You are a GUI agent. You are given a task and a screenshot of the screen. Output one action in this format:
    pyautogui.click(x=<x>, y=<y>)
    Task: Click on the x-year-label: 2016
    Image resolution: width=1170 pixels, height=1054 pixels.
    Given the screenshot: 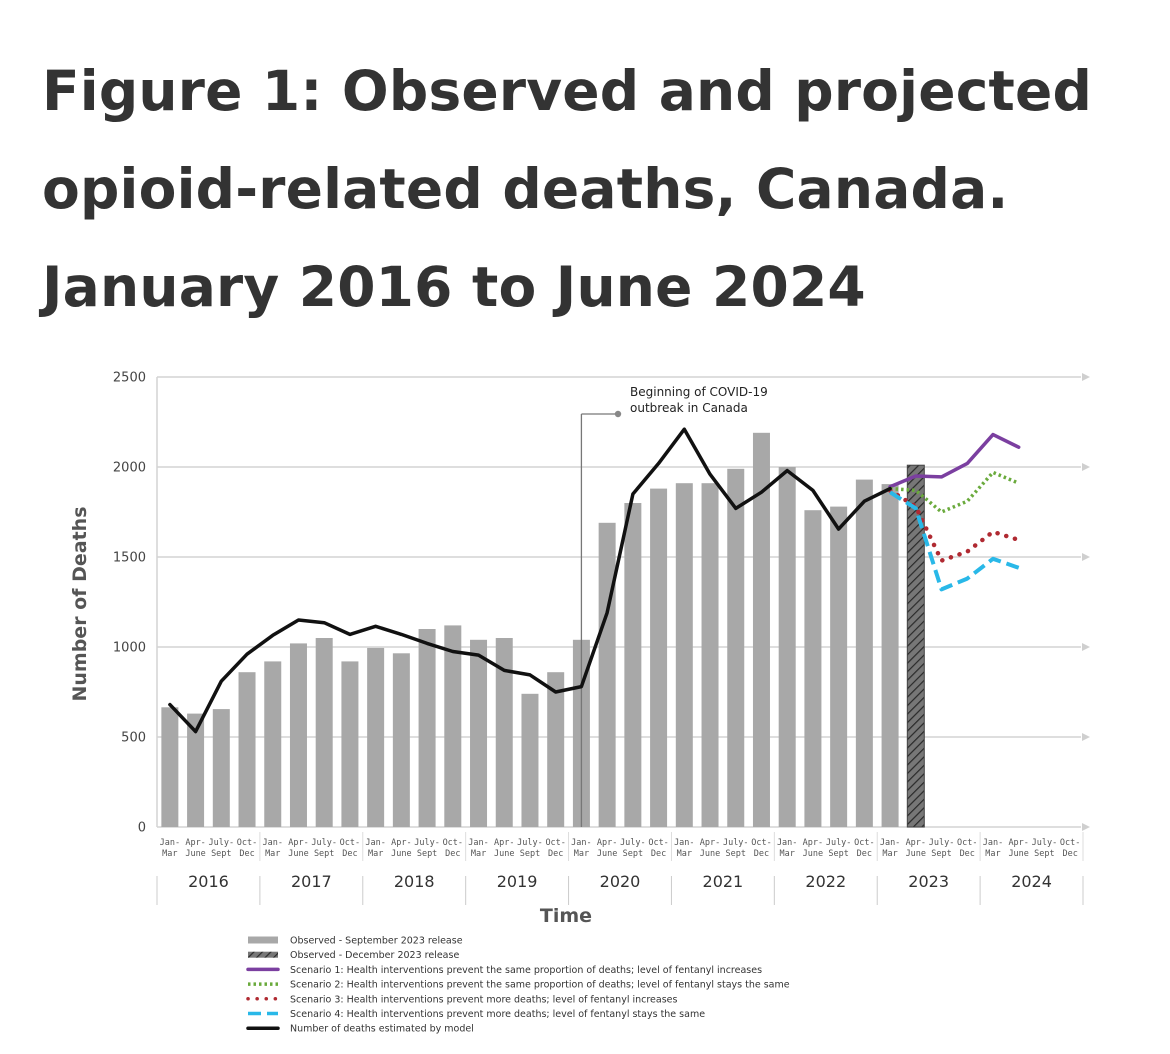 What is the action you would take?
    pyautogui.click(x=208, y=881)
    